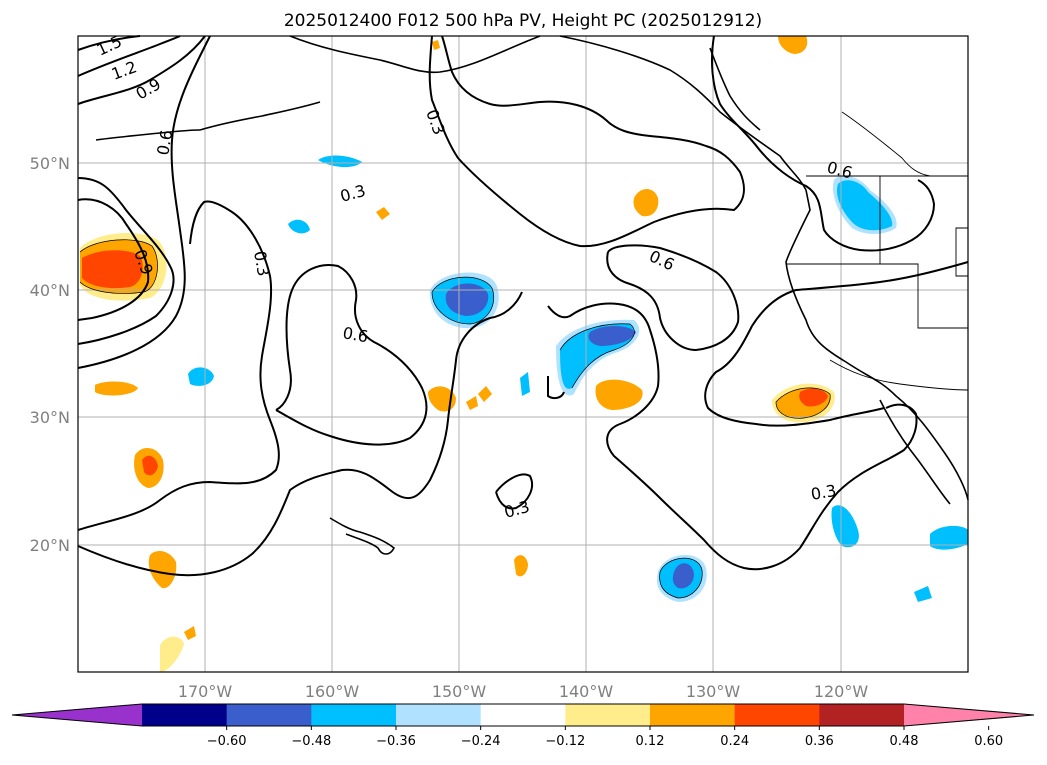 Image resolution: width=1047 pixels, height=765 pixels. Describe the element at coordinates (713, 691) in the screenshot. I see `lon-tick-label: 130°W` at that location.